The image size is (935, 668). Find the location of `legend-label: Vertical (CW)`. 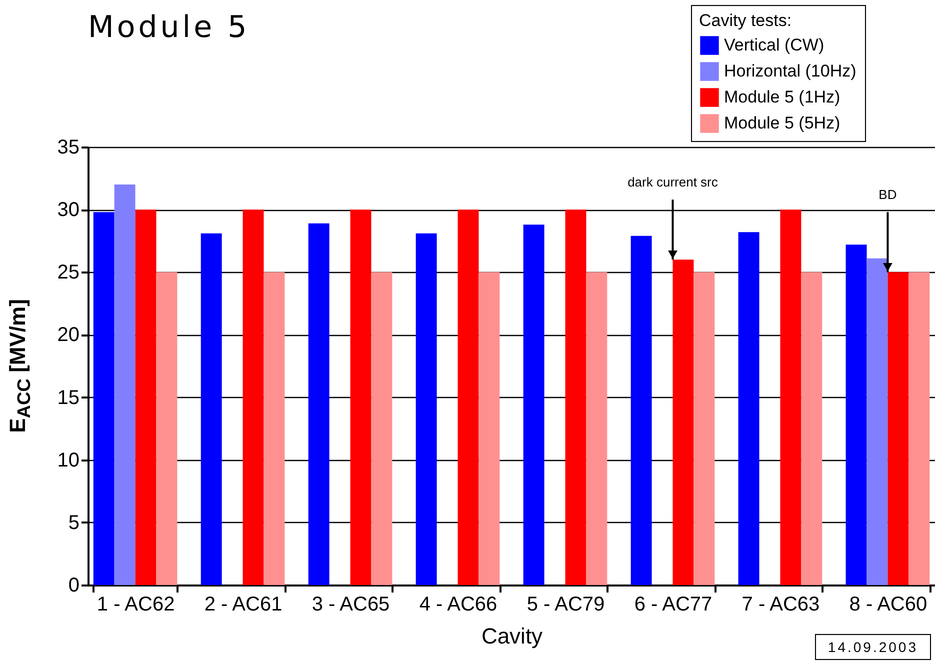

legend-label: Vertical (CW) is located at coordinates (774, 45).